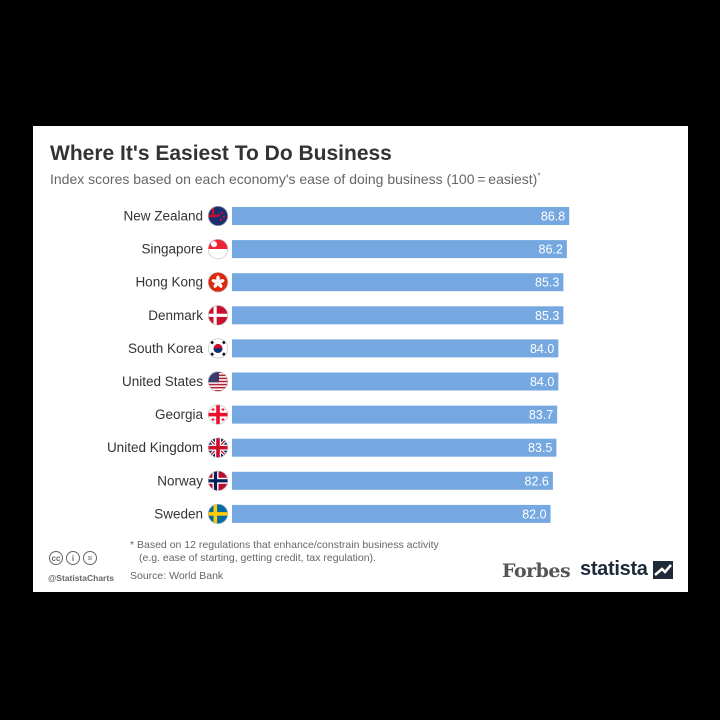 Image resolution: width=720 pixels, height=720 pixels. What do you see at coordinates (180, 480) in the screenshot?
I see `category-label: Norway` at bounding box center [180, 480].